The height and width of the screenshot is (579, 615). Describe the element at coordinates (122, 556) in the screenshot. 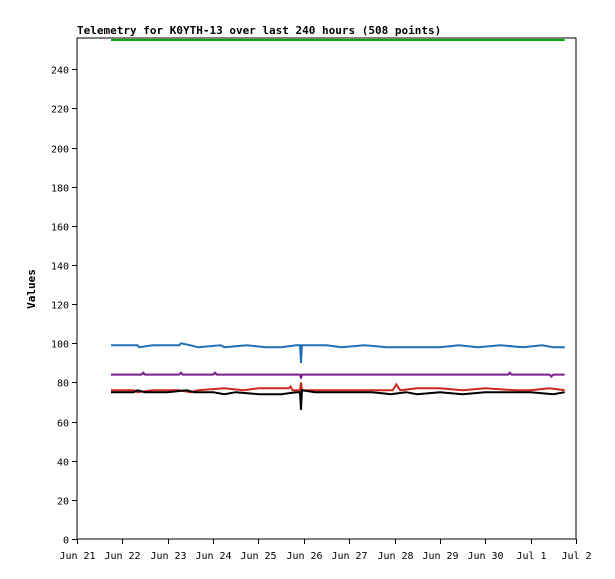

I see `x-tick-label: Jun 22` at that location.